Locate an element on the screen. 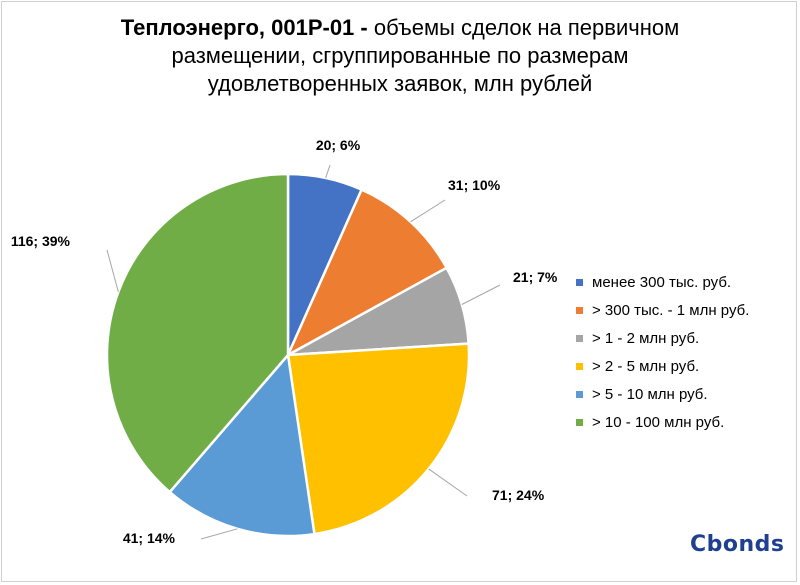 This screenshot has height=585, width=800. legend-item-3: > 1 - 2 млн руб. is located at coordinates (662, 338).